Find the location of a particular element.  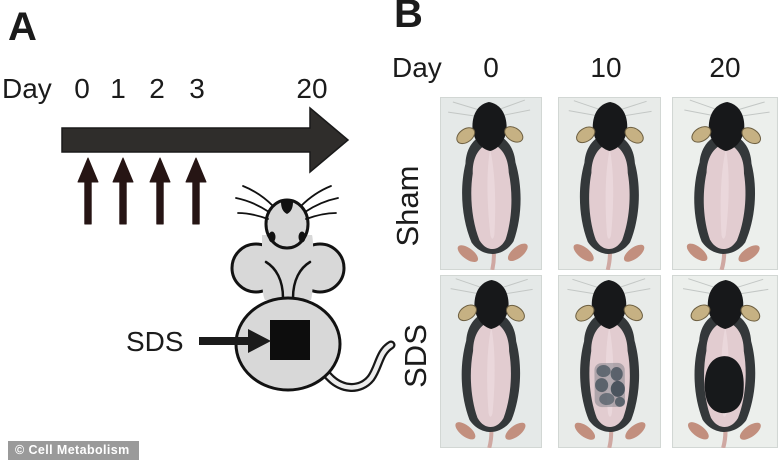

mouse-whiskers is located at coordinates (287, 202).